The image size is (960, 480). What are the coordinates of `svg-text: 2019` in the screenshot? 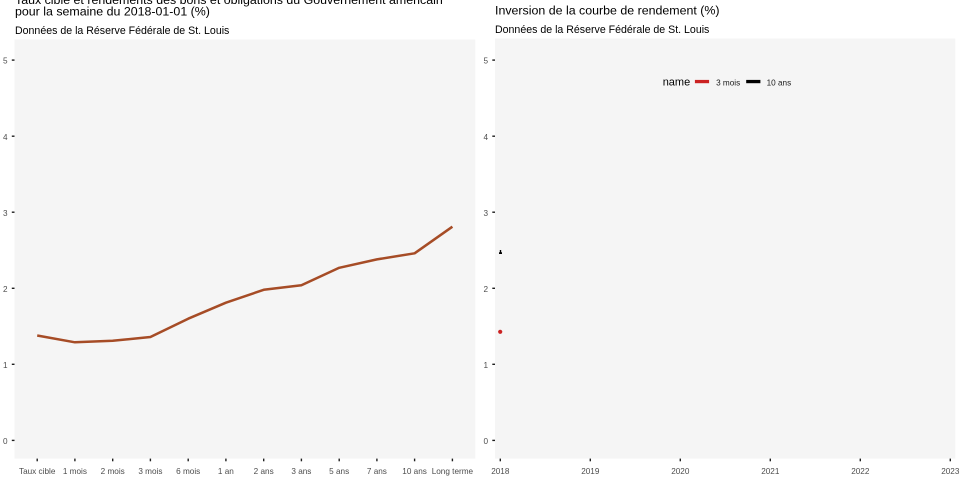 It's located at (590, 471).